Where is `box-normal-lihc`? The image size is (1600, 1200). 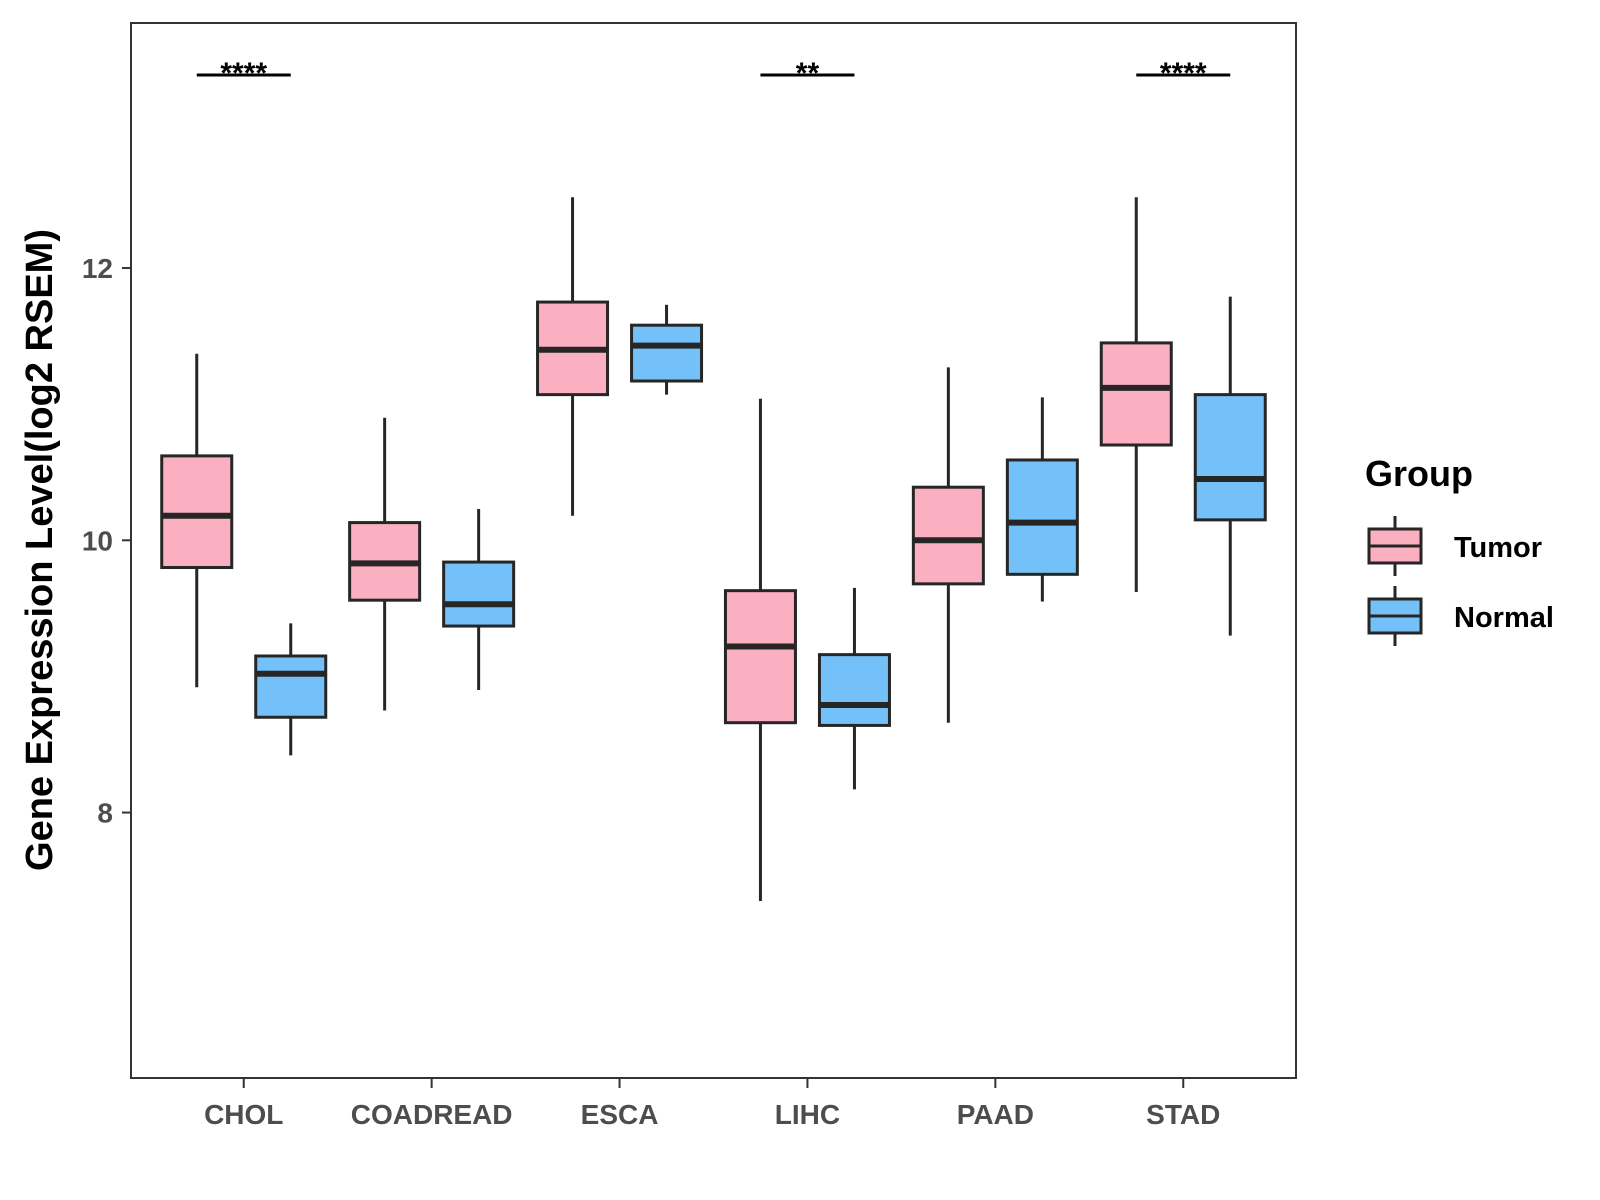
box-normal-lihc is located at coordinates (854, 688).